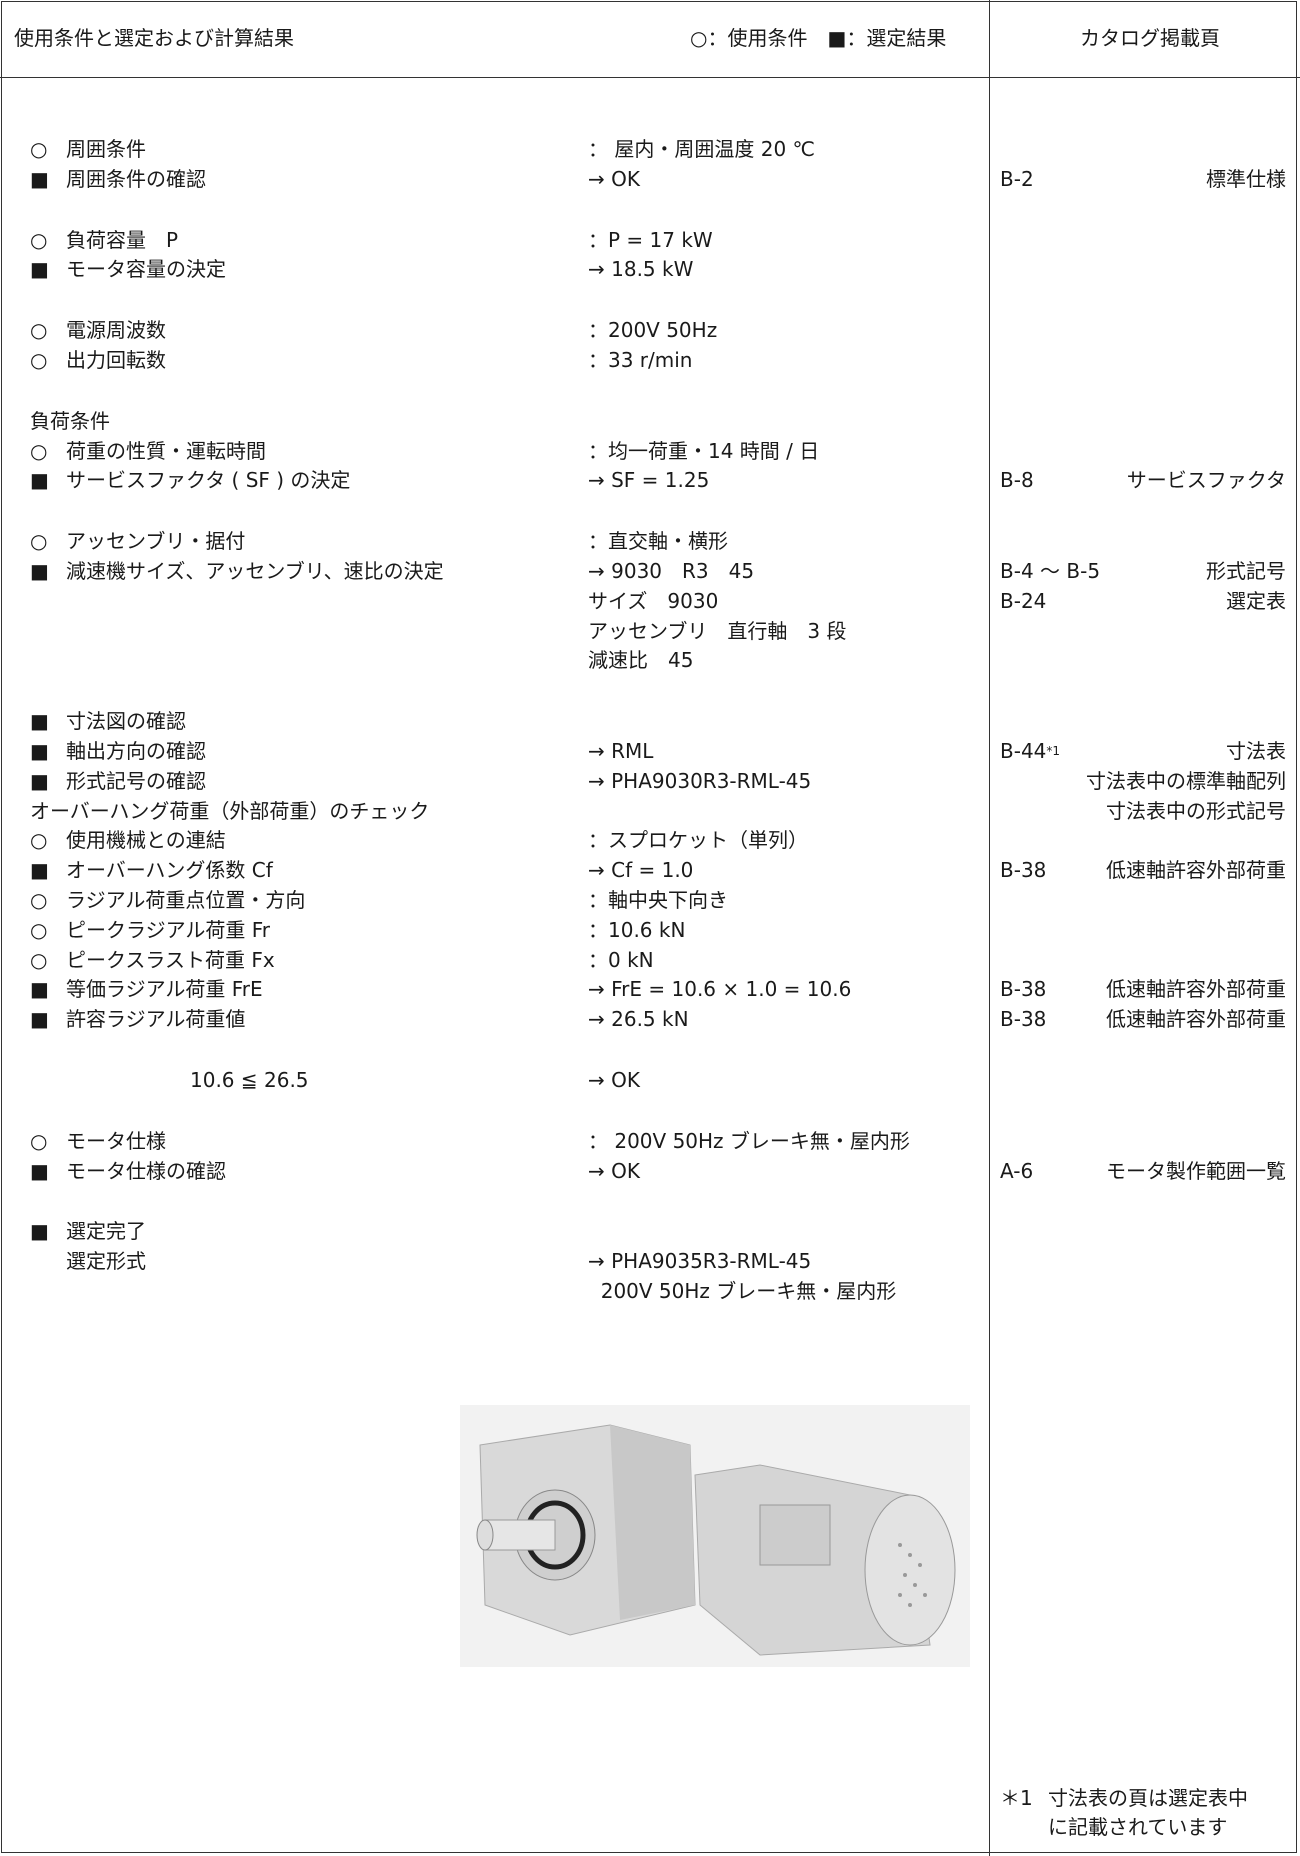  Describe the element at coordinates (106, 1261) in the screenshot. I see `row-label: 選定形式` at that location.